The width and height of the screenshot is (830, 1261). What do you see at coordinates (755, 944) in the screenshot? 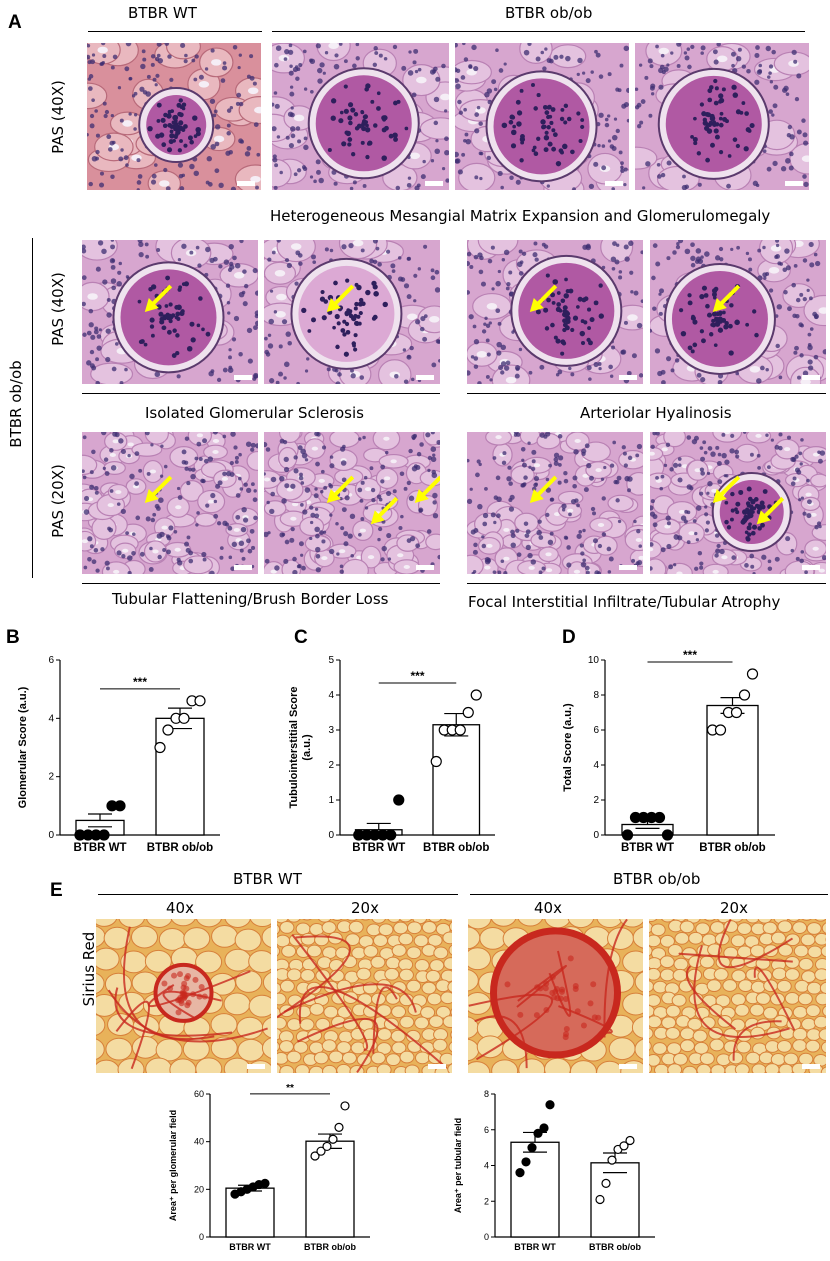
I see `collagen-fiber` at bounding box center [755, 944].